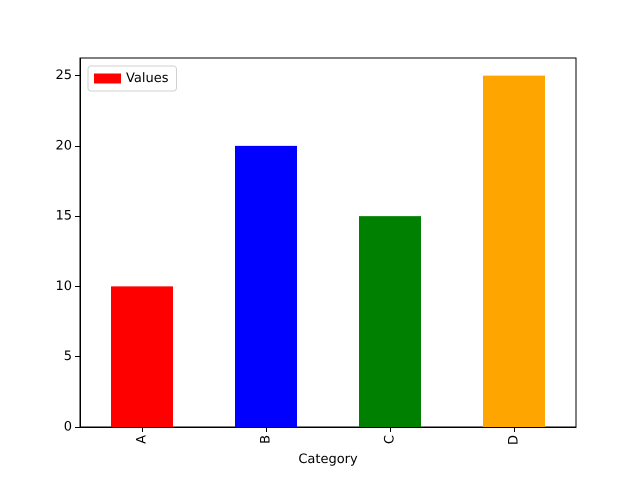 The image size is (640, 480). What do you see at coordinates (142, 439) in the screenshot?
I see `x-tick-label: A` at bounding box center [142, 439].